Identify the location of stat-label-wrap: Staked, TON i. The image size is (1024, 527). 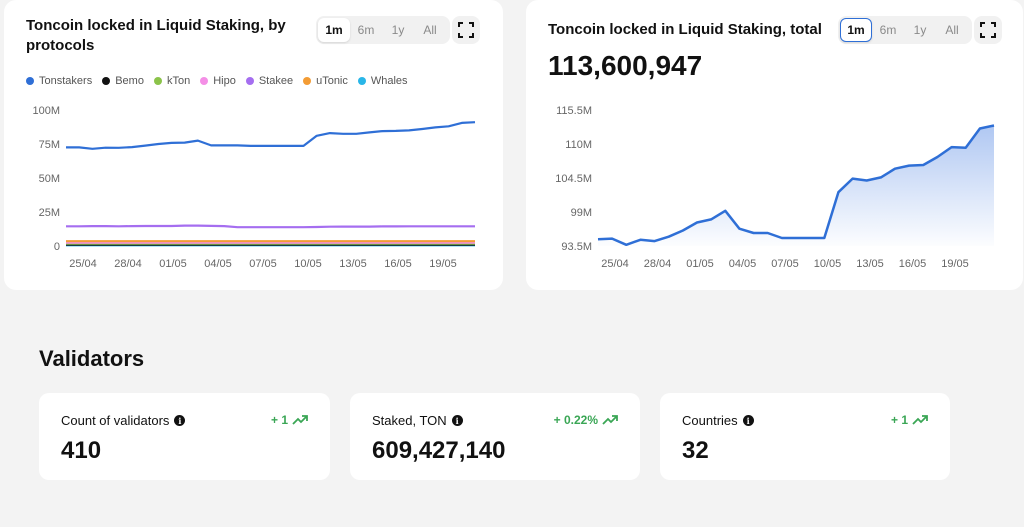
(417, 420).